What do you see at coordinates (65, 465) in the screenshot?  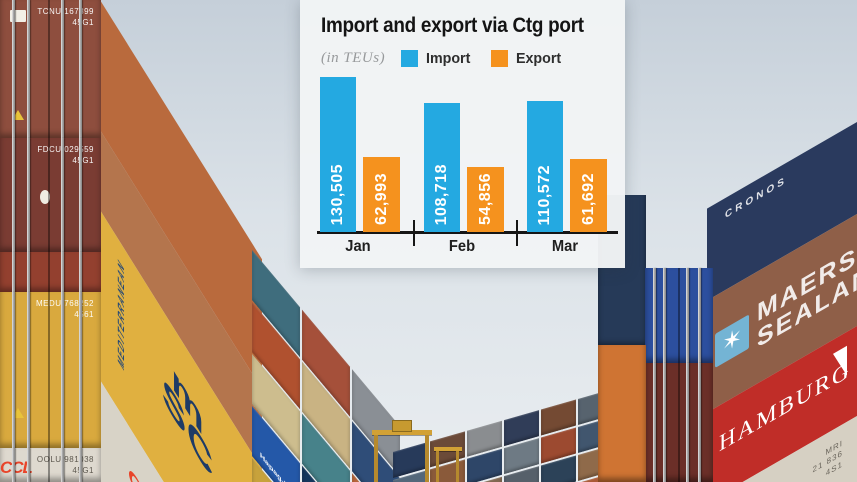 I see `oolu-code: OOLU 981038 45G1` at bounding box center [65, 465].